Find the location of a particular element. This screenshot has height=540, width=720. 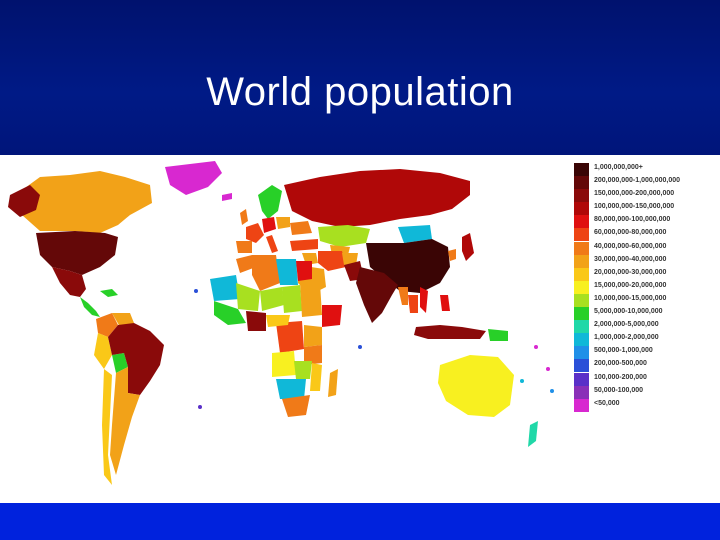

india is located at coordinates (377, 295).